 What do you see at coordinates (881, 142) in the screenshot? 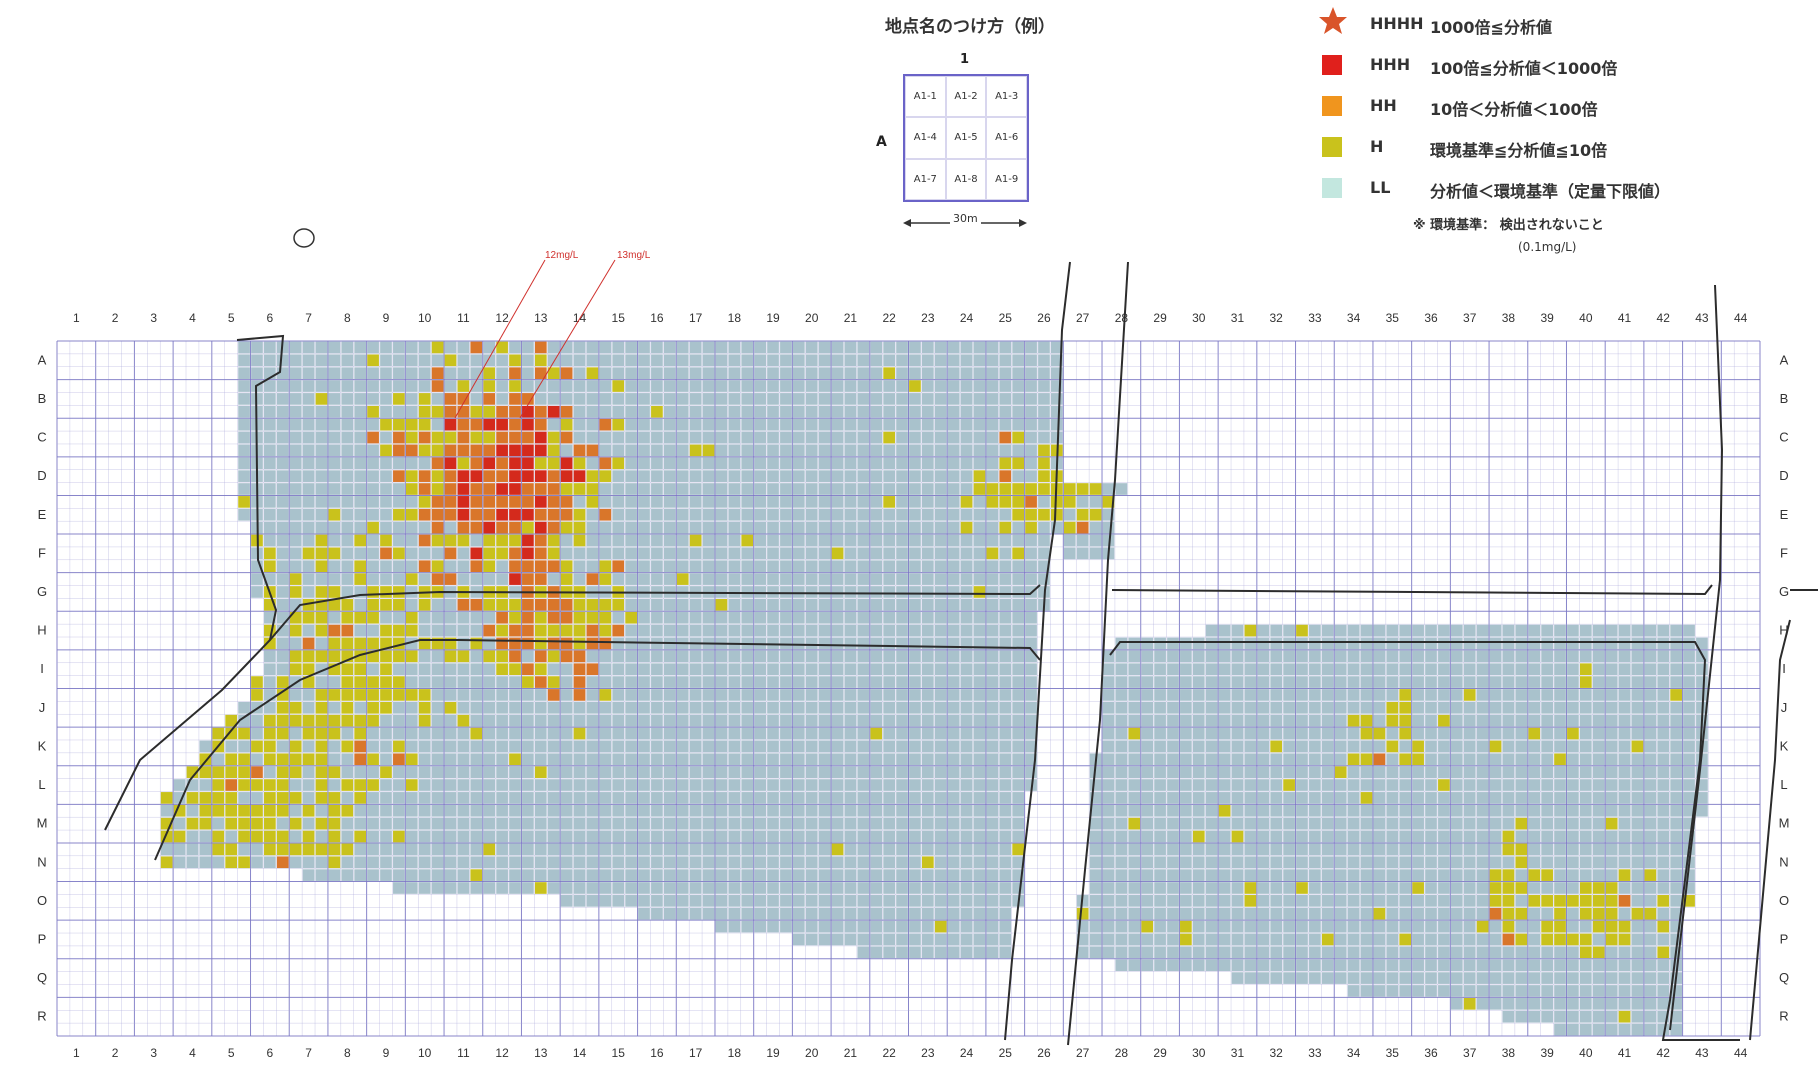
I see `naming-row-label: A` at bounding box center [881, 142].